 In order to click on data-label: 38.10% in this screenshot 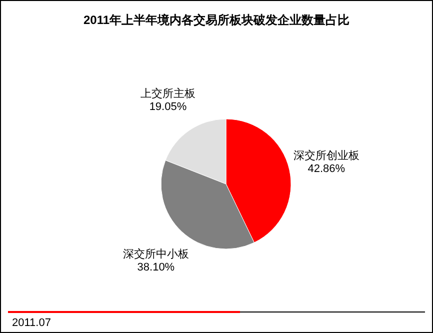, I will do `click(156, 268)`.